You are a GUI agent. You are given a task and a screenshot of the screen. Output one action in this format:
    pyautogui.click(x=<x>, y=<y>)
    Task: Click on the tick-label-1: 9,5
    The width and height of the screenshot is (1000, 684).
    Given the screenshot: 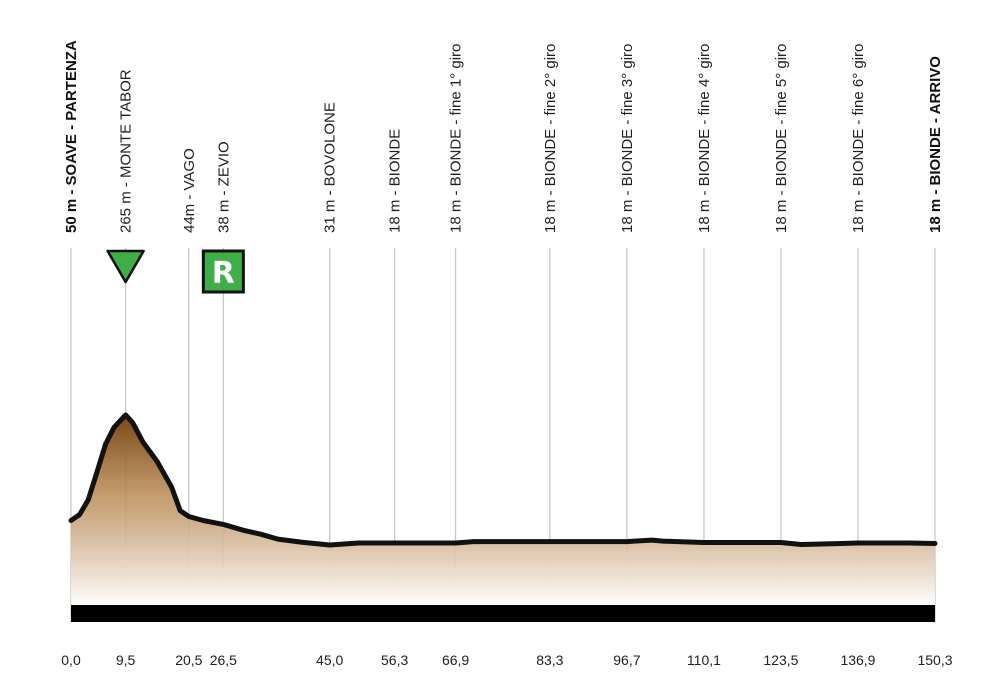 What is the action you would take?
    pyautogui.click(x=126, y=660)
    